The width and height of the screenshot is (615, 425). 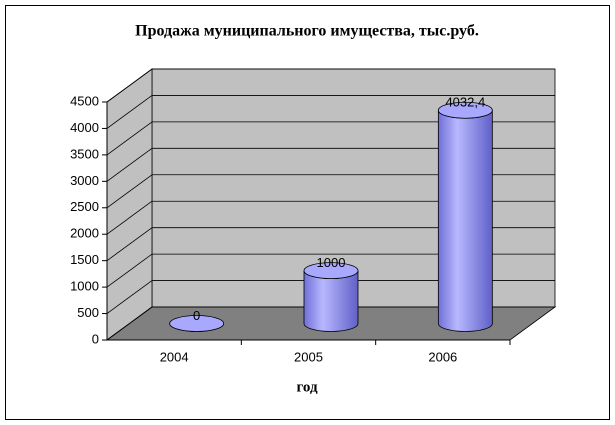 I want to click on y-tick-label: 4500, so click(x=84, y=100).